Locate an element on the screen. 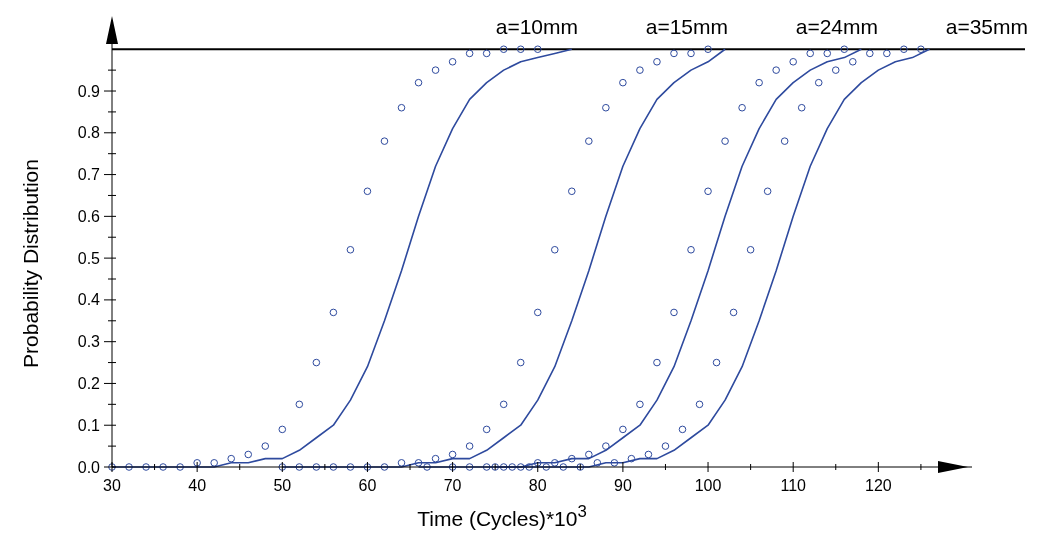  annotation: a=10mm is located at coordinates (536, 26).